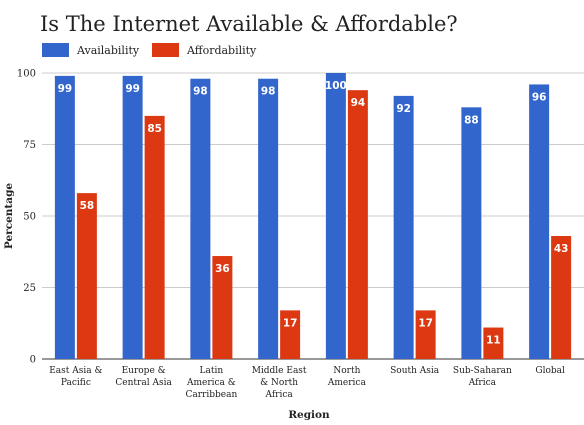  What do you see at coordinates (29, 288) in the screenshot?
I see `y-tick-label: 25` at bounding box center [29, 288].